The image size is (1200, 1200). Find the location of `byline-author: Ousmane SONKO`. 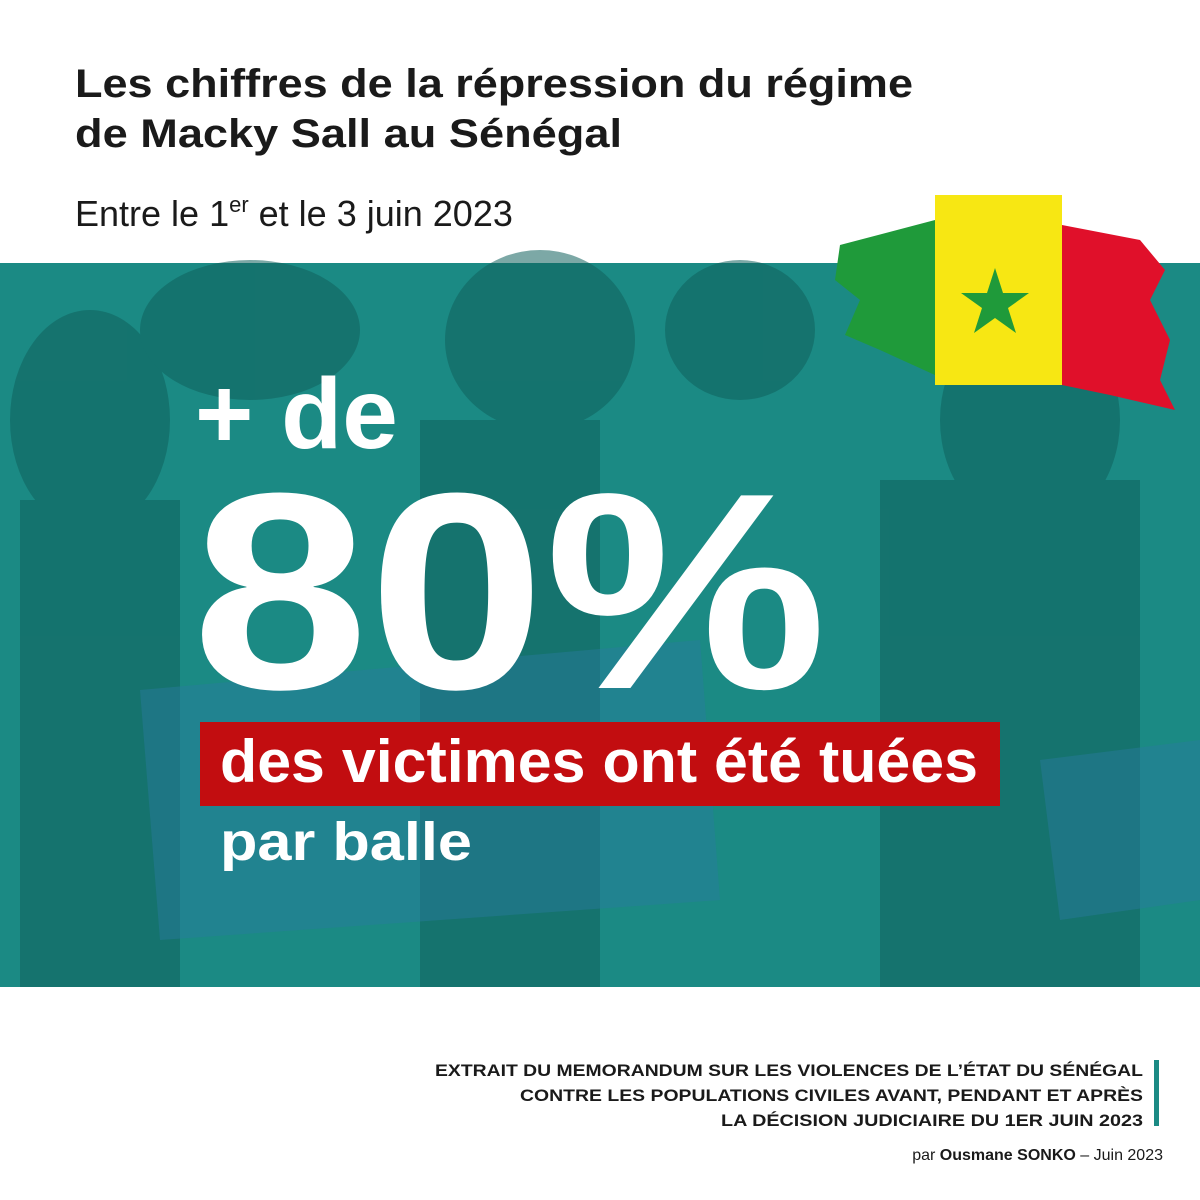

byline-author: Ousmane SONKO is located at coordinates (1008, 1155).